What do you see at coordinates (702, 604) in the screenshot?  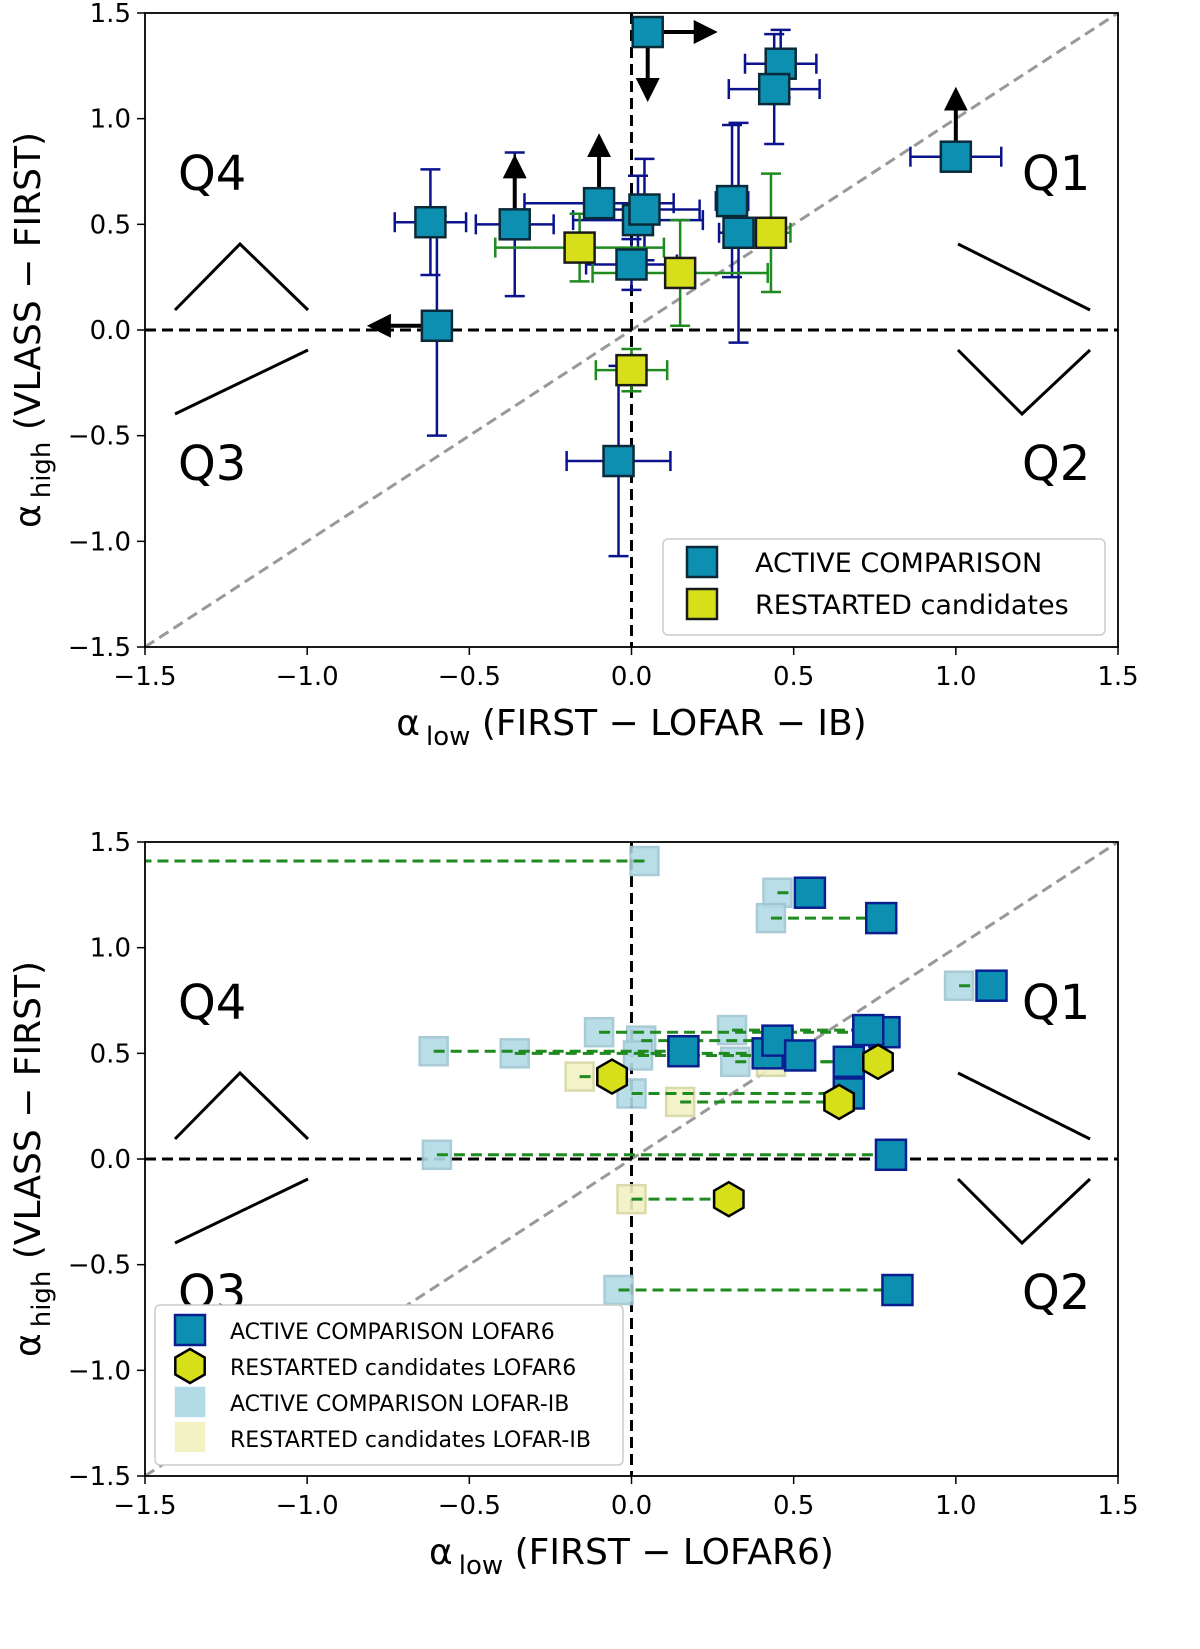 I see `legend-marker-restarted` at bounding box center [702, 604].